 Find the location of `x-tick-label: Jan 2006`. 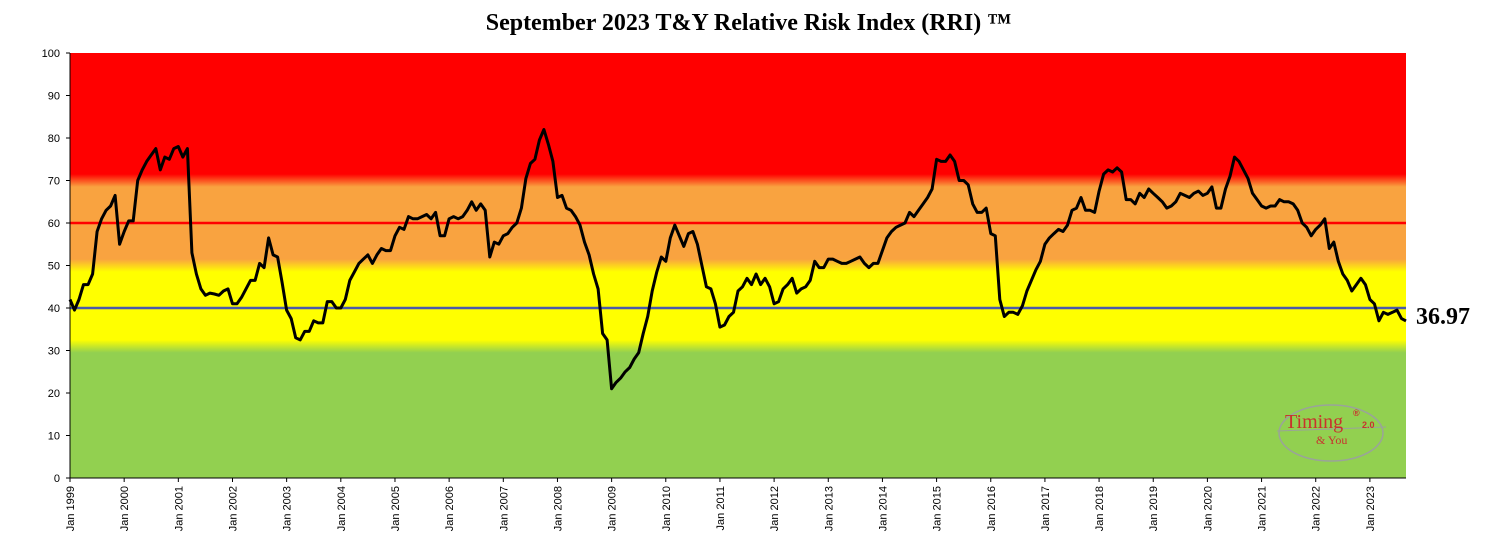

x-tick-label: Jan 2006 is located at coordinates (450, 508).